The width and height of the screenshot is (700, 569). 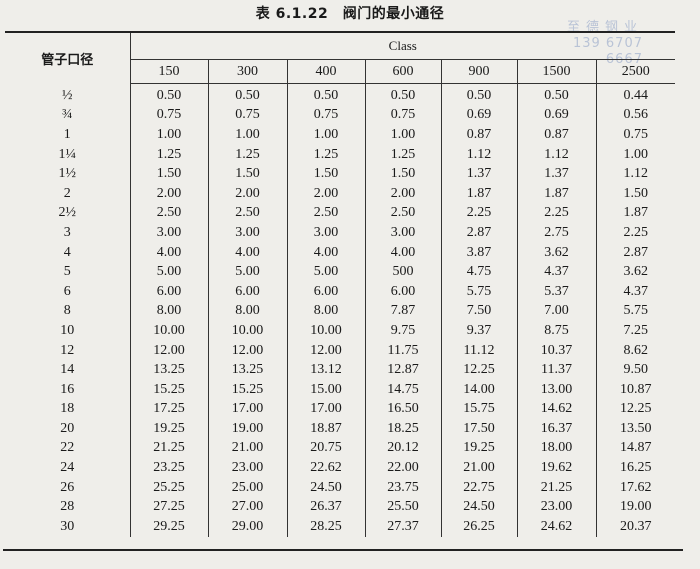 I want to click on bottom-rule, so click(x=343, y=550).